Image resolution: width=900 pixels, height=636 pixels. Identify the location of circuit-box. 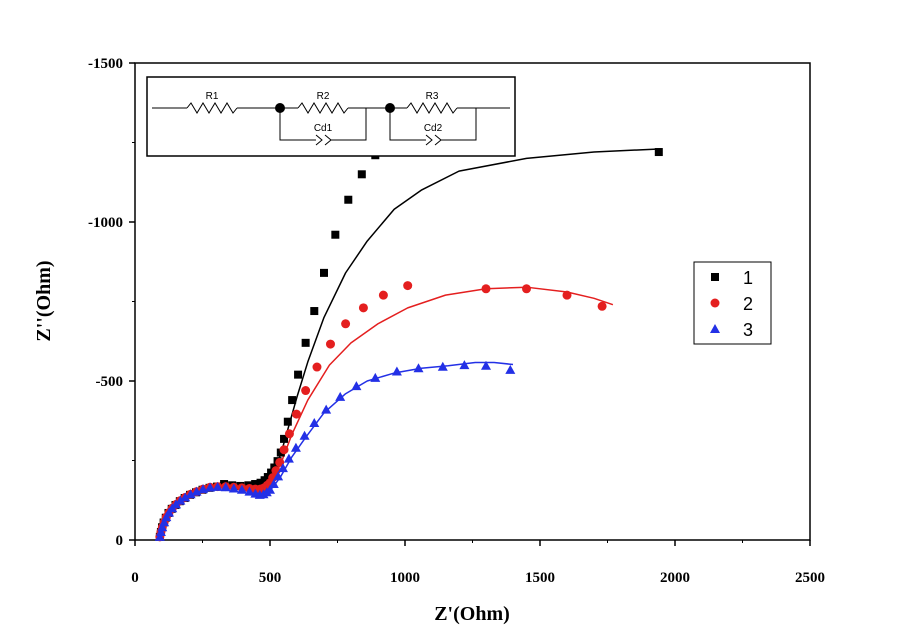
(331, 116).